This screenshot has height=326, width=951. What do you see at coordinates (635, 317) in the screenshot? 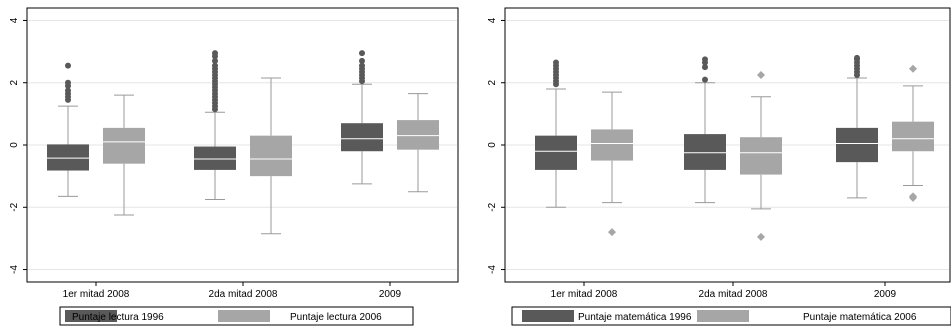
I see `legend-label: Puntaje matemática 1996` at bounding box center [635, 317].